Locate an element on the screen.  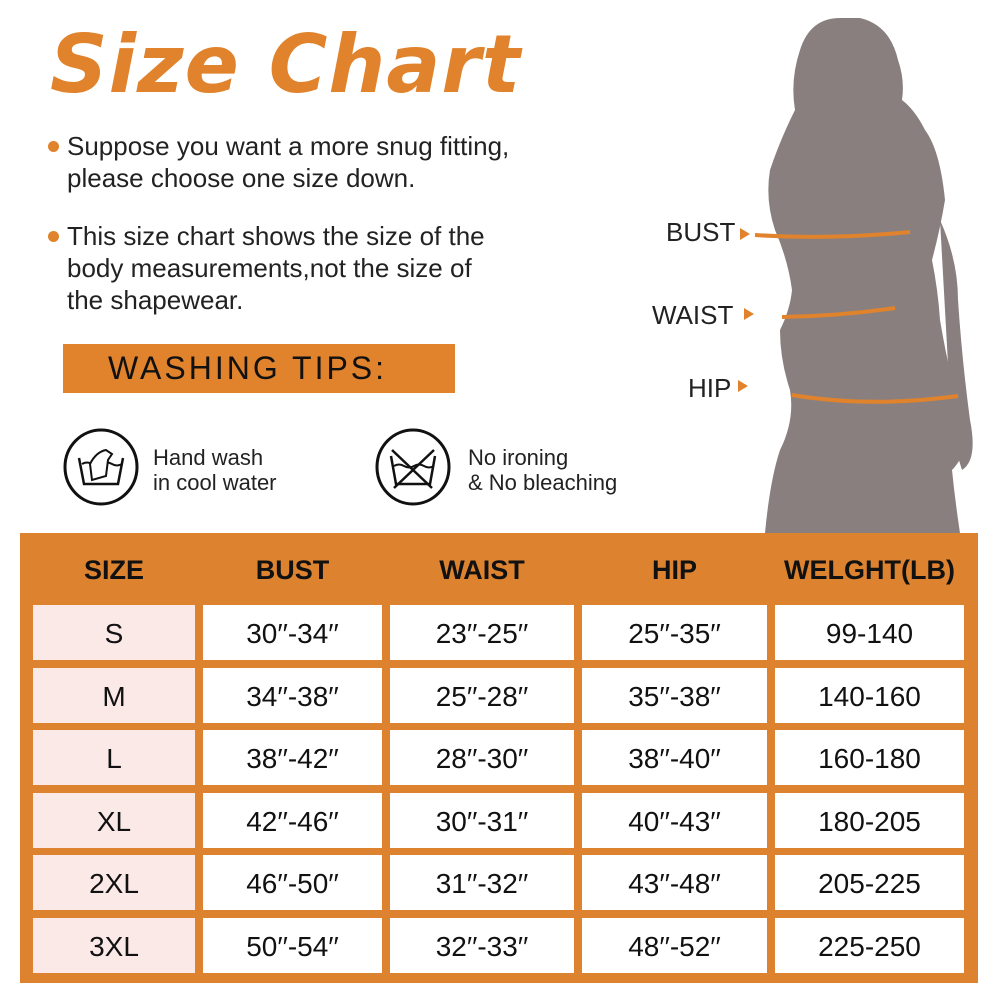
bust-label: BUST is located at coordinates (701, 232).